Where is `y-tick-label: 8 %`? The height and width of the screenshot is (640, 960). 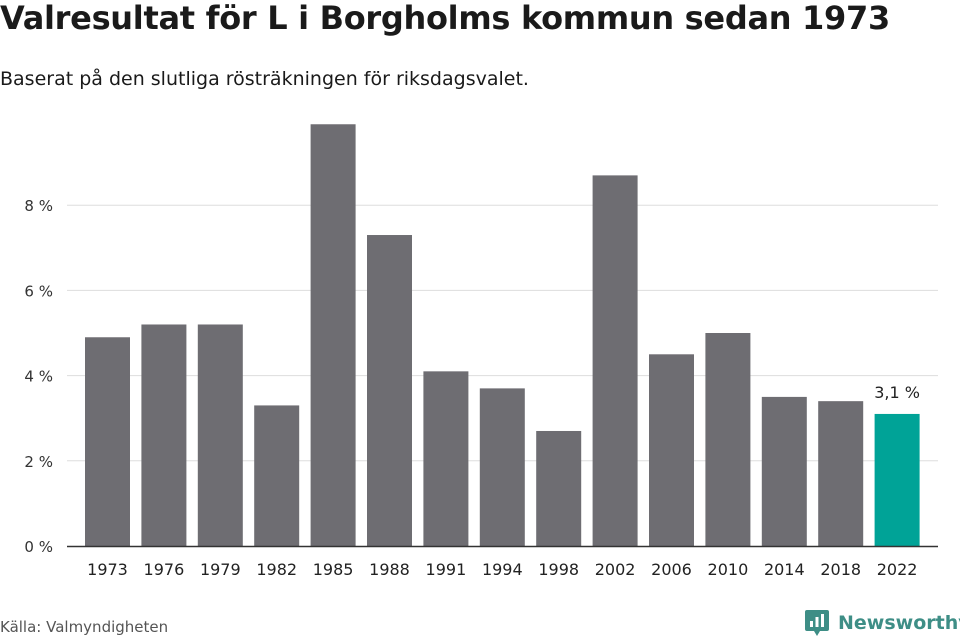
y-tick-label: 8 % is located at coordinates (38, 206).